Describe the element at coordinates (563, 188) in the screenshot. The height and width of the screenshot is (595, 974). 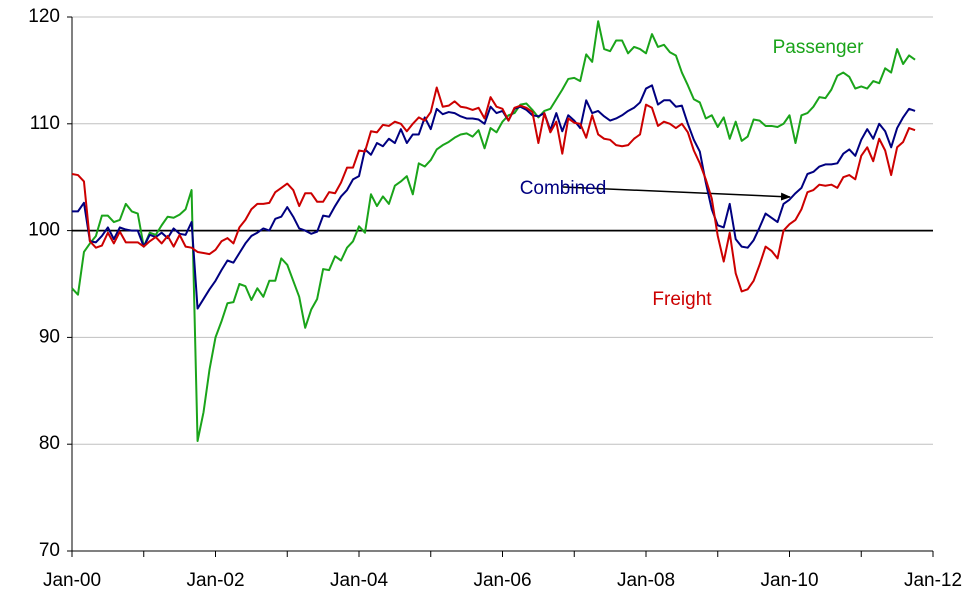
I see `series-label: Combined` at that location.